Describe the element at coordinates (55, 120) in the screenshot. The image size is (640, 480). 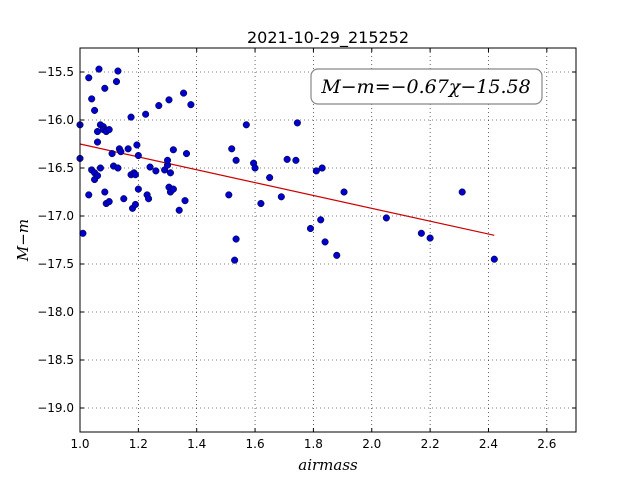
I see `y-tick-label: −16.0` at that location.